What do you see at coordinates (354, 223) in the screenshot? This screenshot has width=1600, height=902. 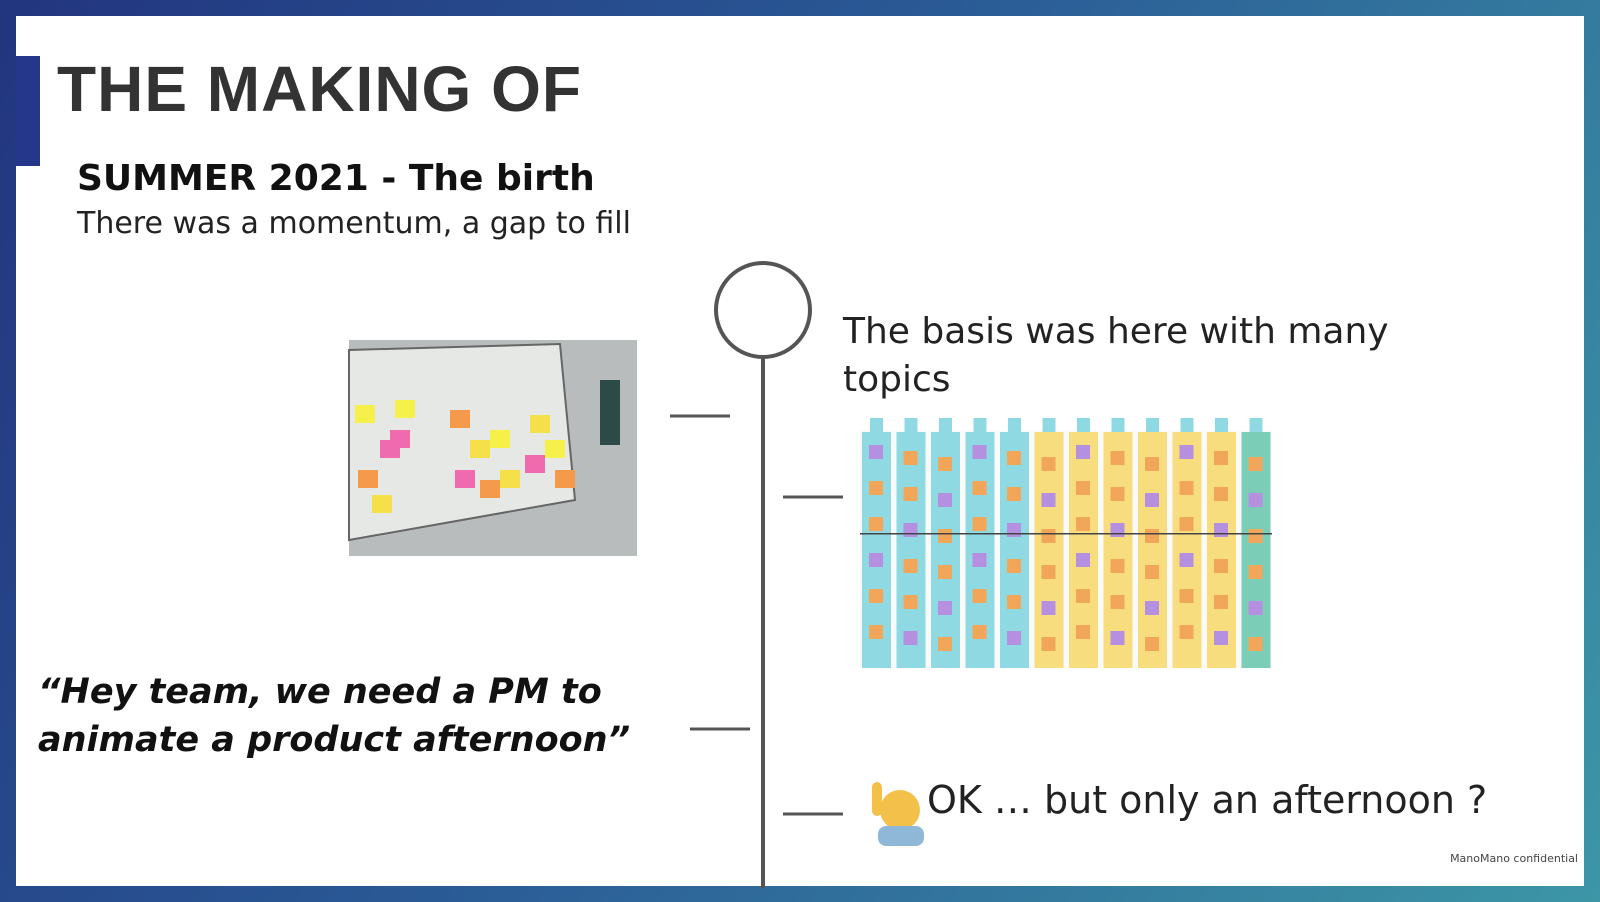 I see `intro: There was a momentum, a gap to fill` at bounding box center [354, 223].